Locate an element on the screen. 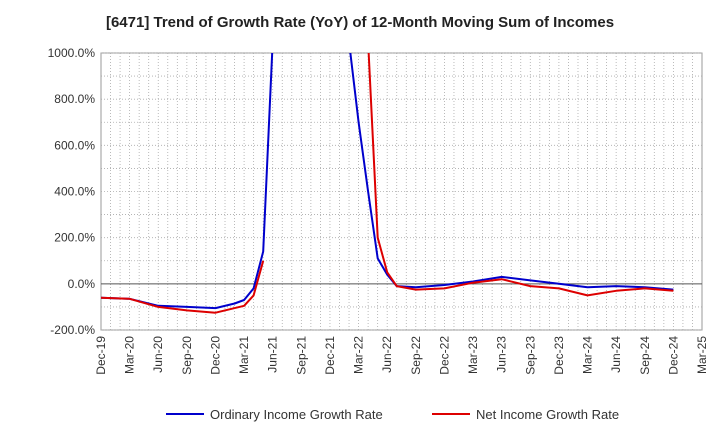  x-tick-label: Mar-25 is located at coordinates (702, 355).